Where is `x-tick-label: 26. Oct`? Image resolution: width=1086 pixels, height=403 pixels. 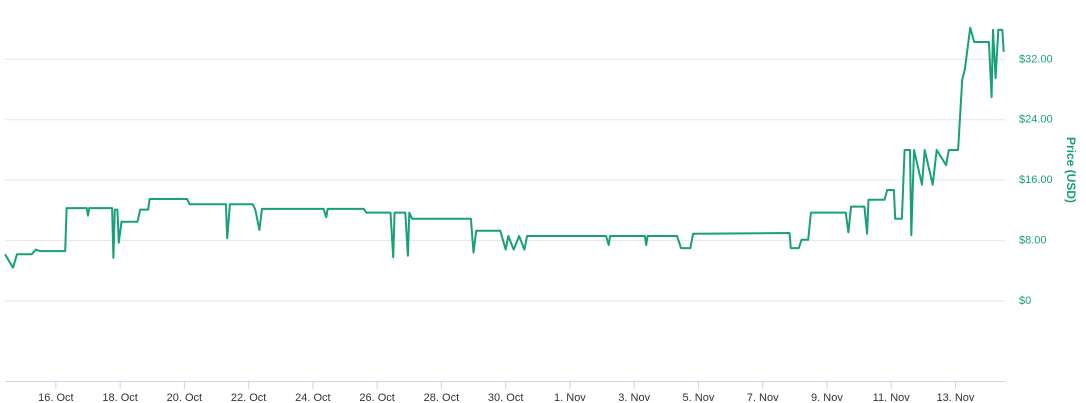
x-tick-label: 26. Oct is located at coordinates (376, 397).